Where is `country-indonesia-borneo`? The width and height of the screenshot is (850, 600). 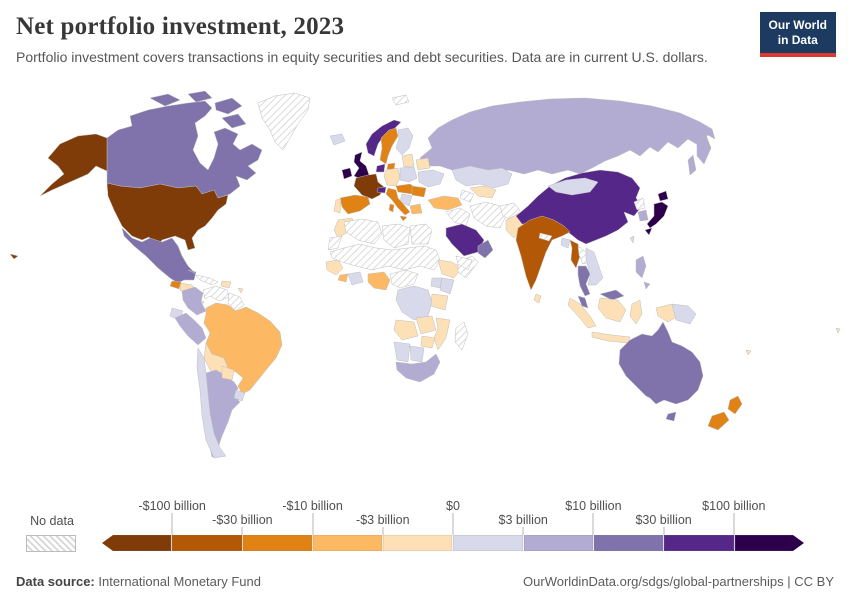
country-indonesia-borneo is located at coordinates (612, 310).